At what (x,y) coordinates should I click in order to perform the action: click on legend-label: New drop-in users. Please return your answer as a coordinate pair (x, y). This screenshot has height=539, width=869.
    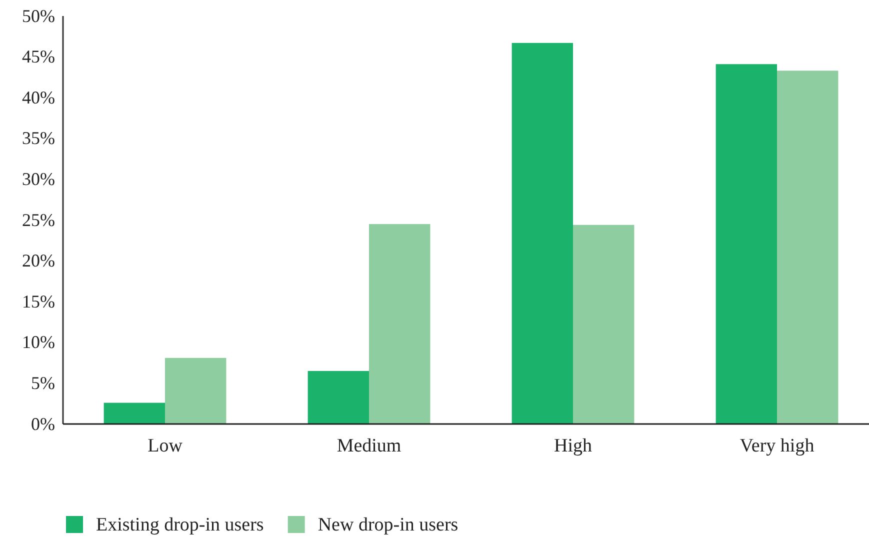
    Looking at the image, I should click on (388, 525).